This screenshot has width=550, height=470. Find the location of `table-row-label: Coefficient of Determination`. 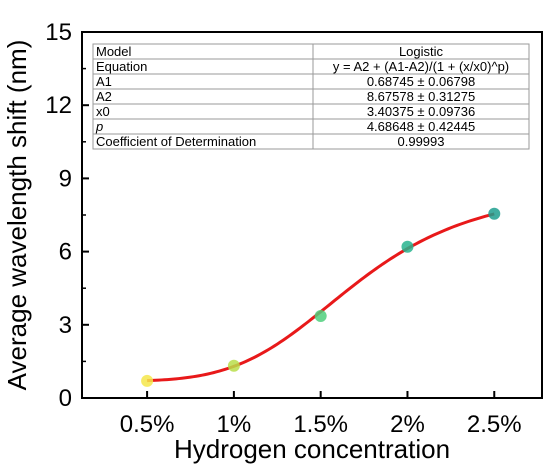

table-row-label: Coefficient of Determination is located at coordinates (176, 141).